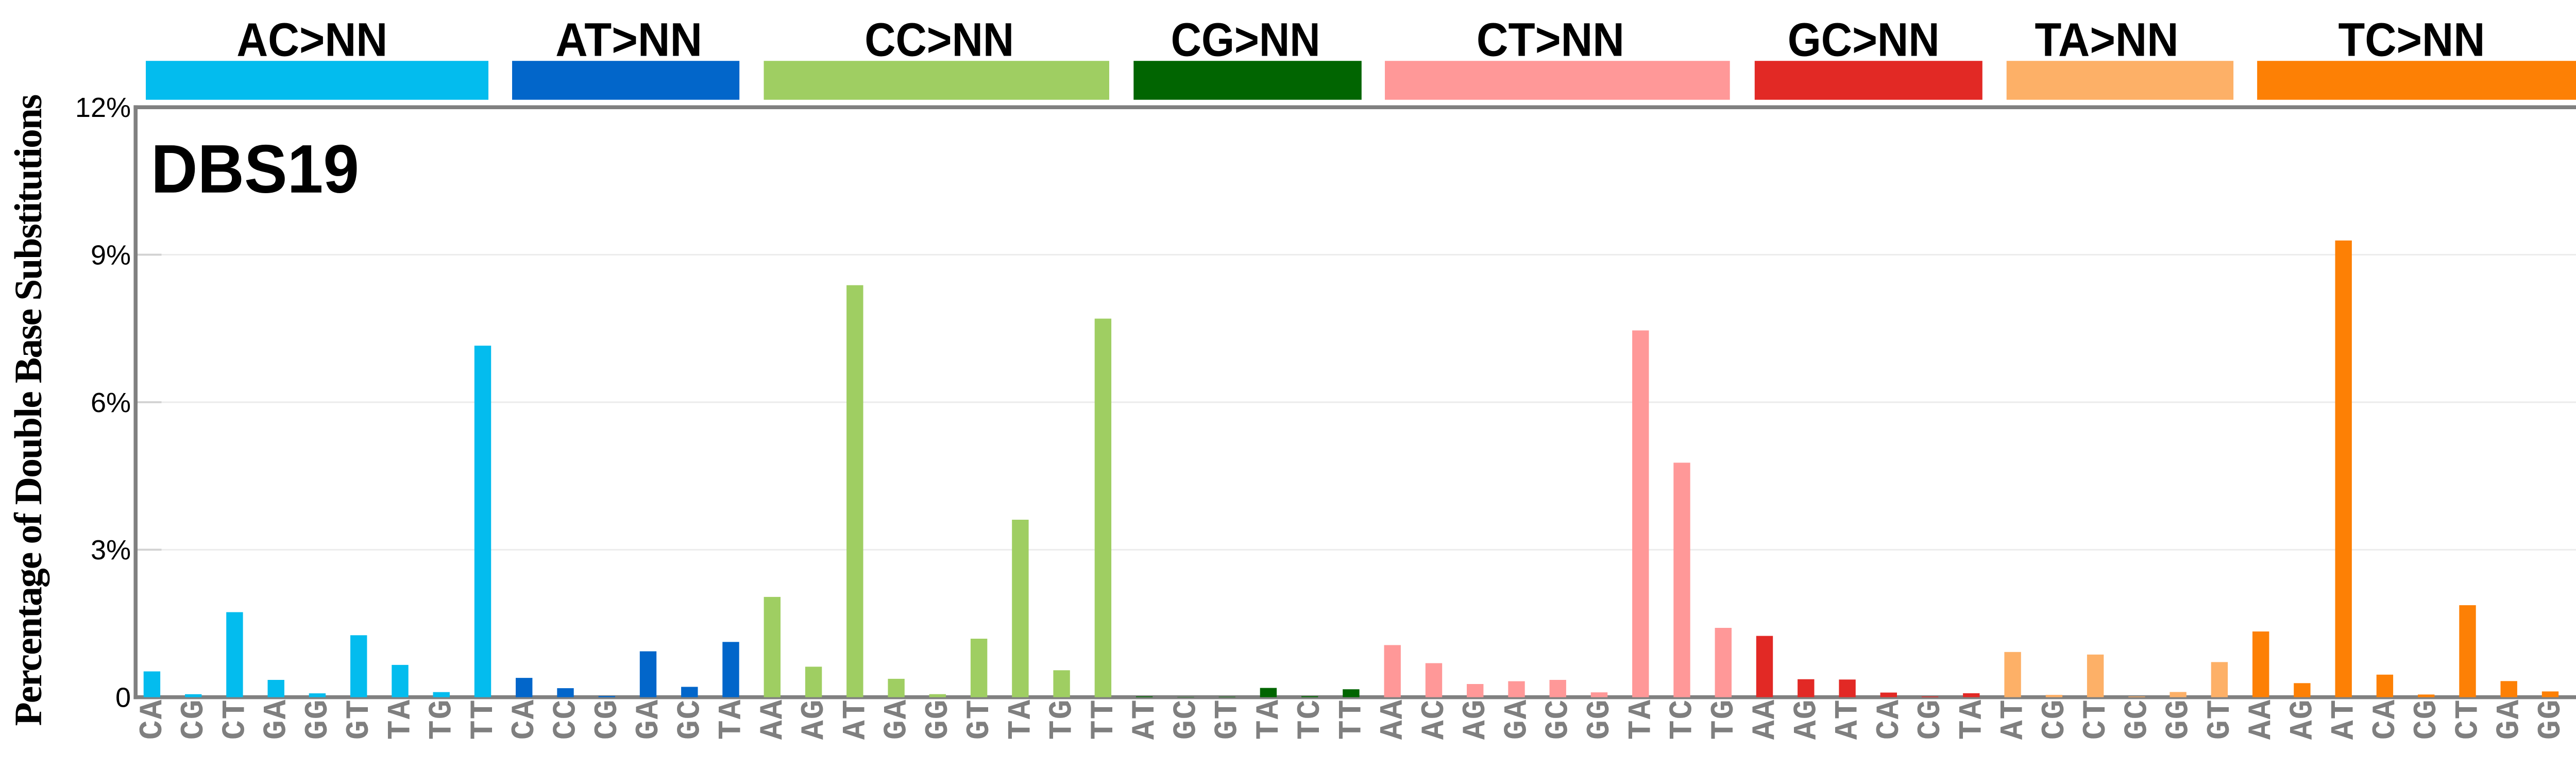 This screenshot has height=769, width=2576. I want to click on svg-text: 9%, so click(111, 255).